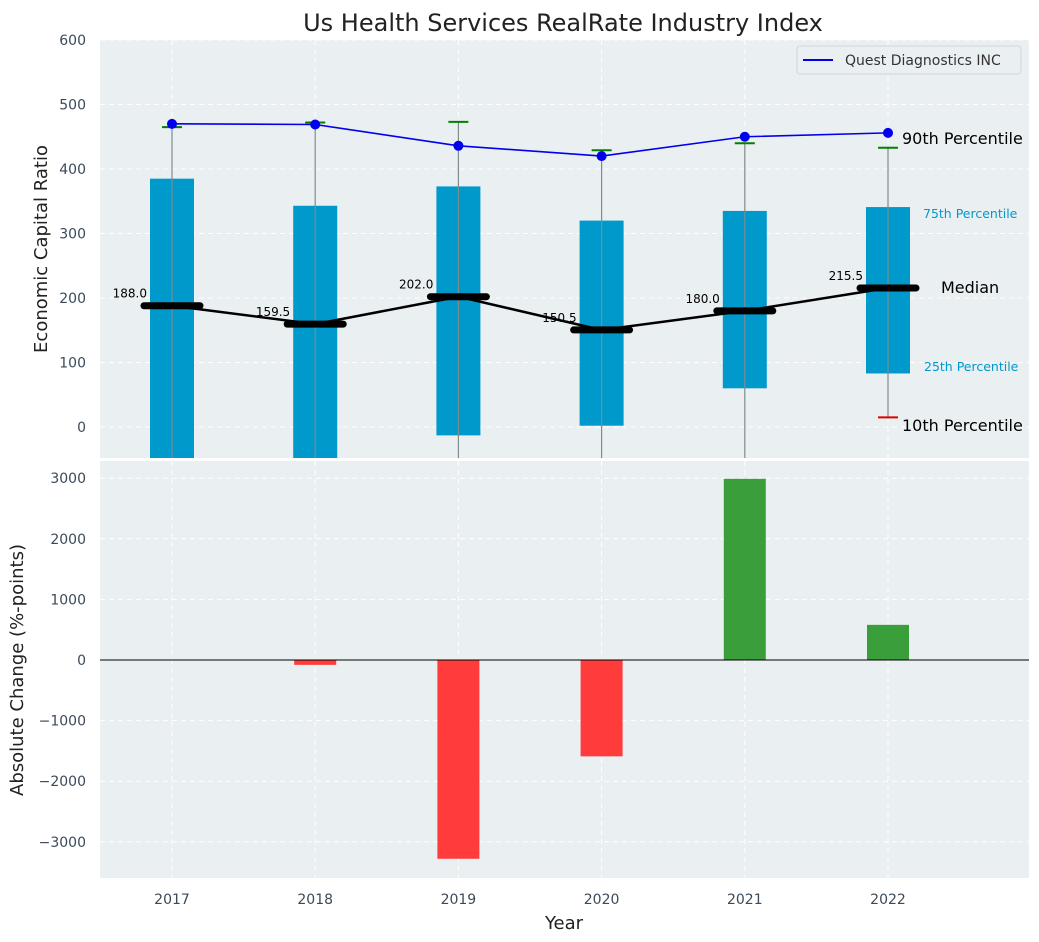 The height and width of the screenshot is (942, 1039). I want to click on company-point-2021, so click(744, 136).